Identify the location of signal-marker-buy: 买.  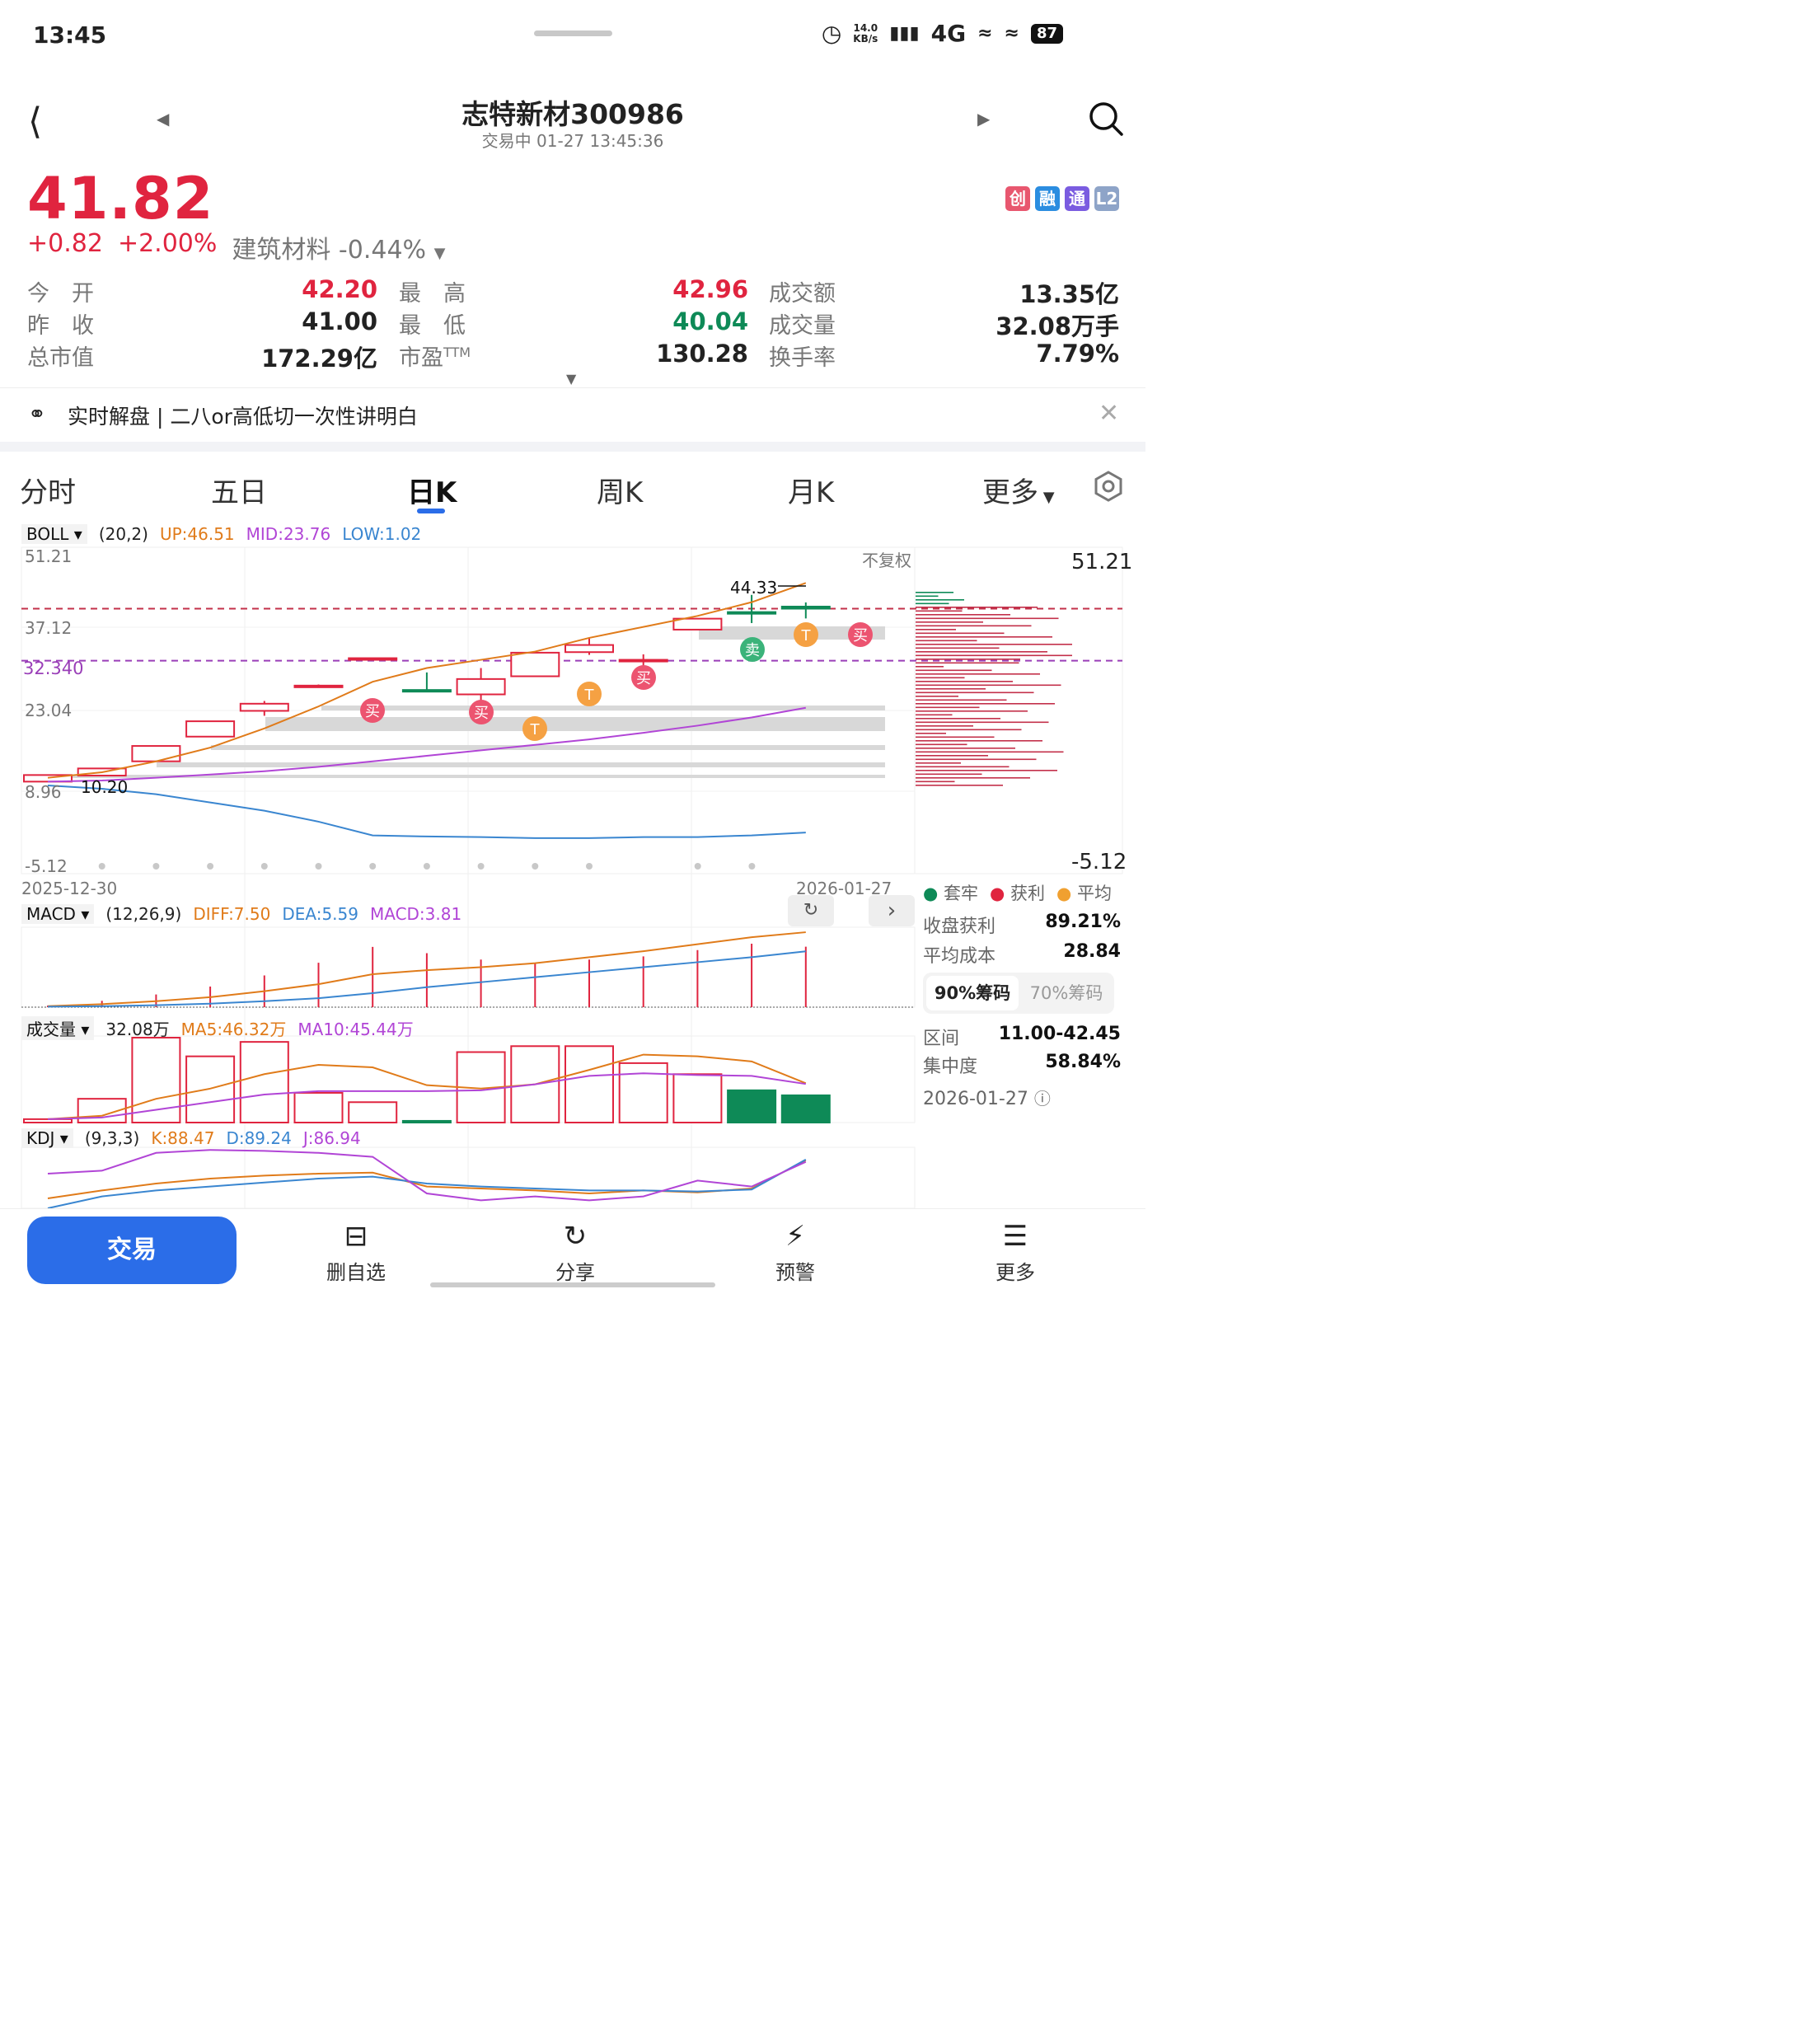
(372, 710).